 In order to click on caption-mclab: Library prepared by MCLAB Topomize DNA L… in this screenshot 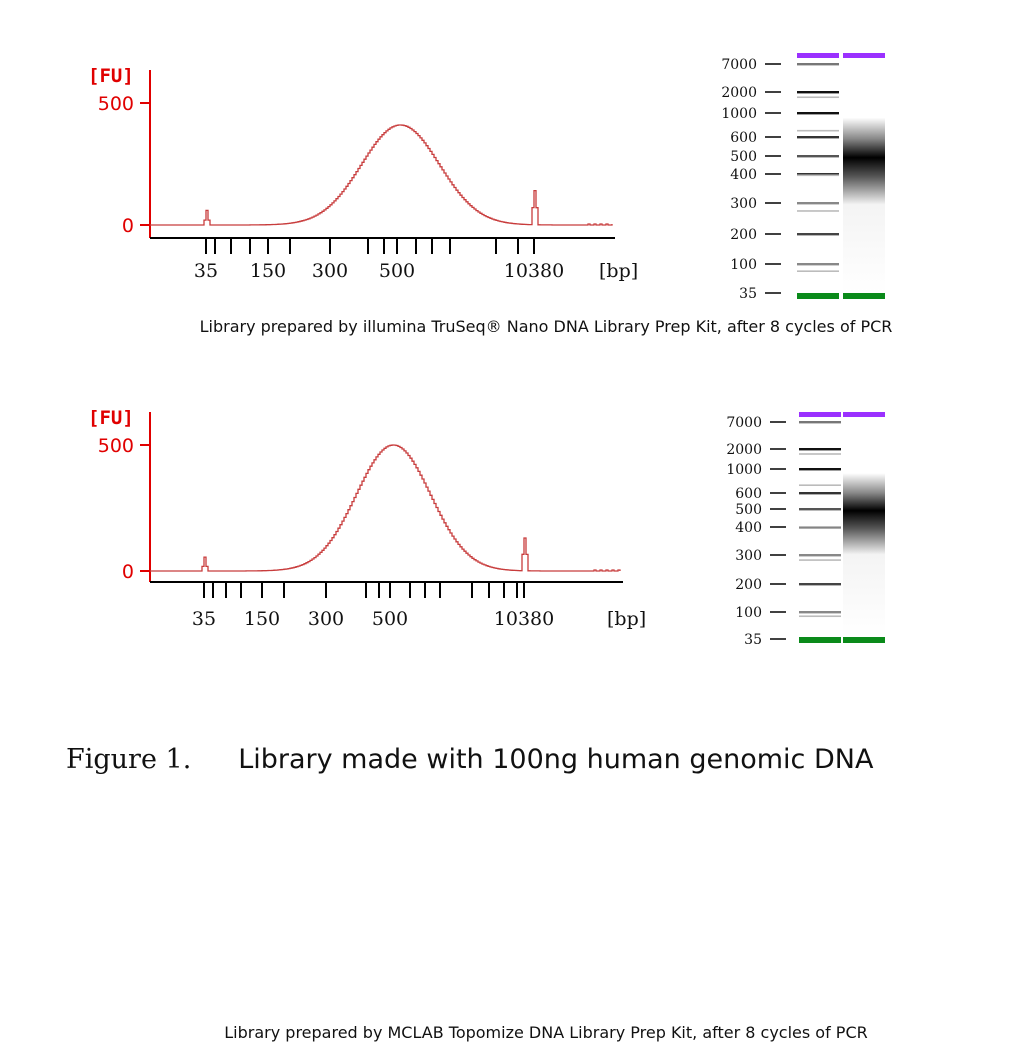, I will do `click(546, 1032)`.